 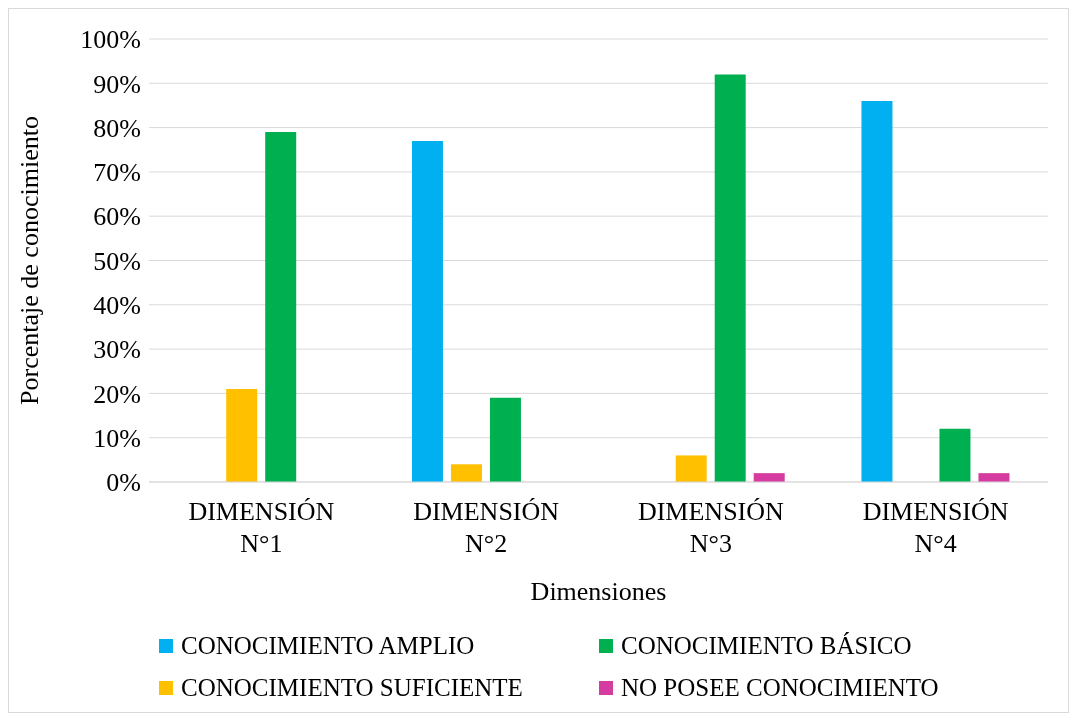 What do you see at coordinates (766, 646) in the screenshot?
I see `legend-label: CONOCIMIENTO BÁSICO` at bounding box center [766, 646].